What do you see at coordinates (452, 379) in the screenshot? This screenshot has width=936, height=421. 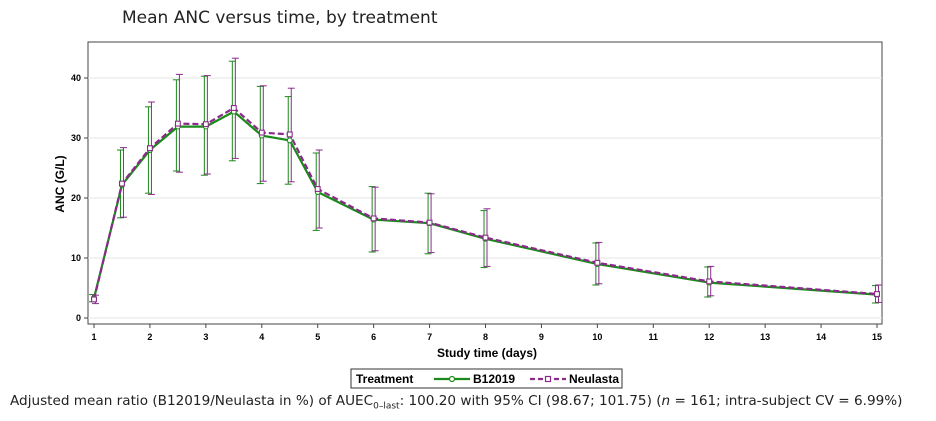 I see `legend-marker-b12019` at bounding box center [452, 379].